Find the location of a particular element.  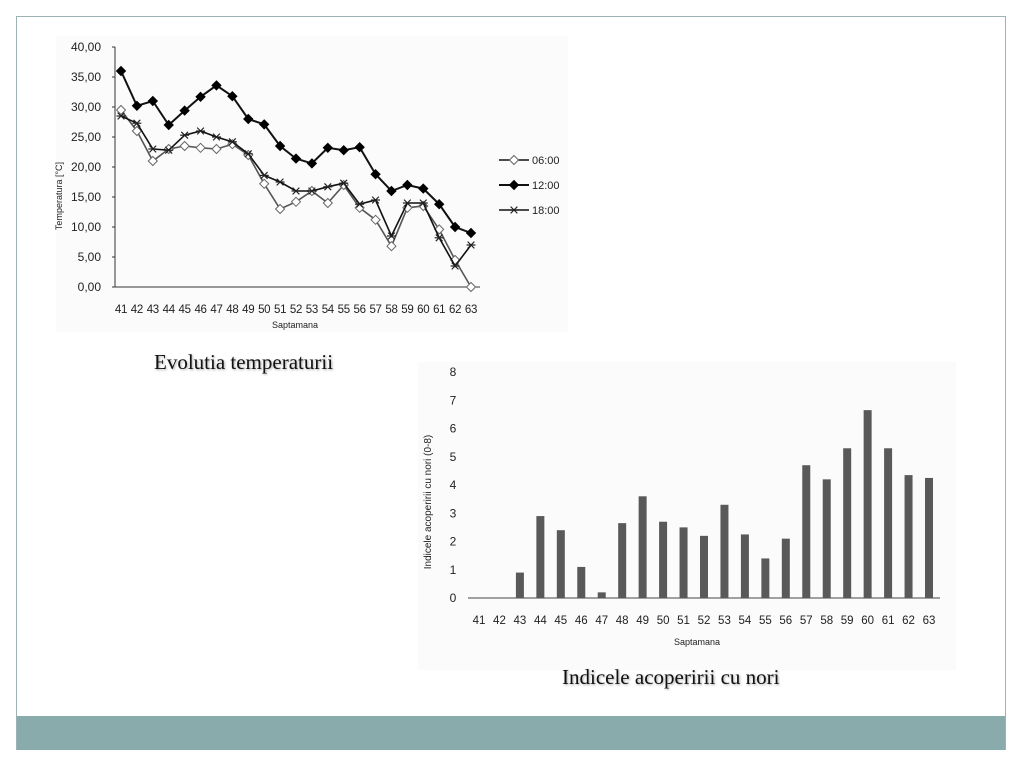

cloud-x-tick-label: 50 is located at coordinates (663, 621).